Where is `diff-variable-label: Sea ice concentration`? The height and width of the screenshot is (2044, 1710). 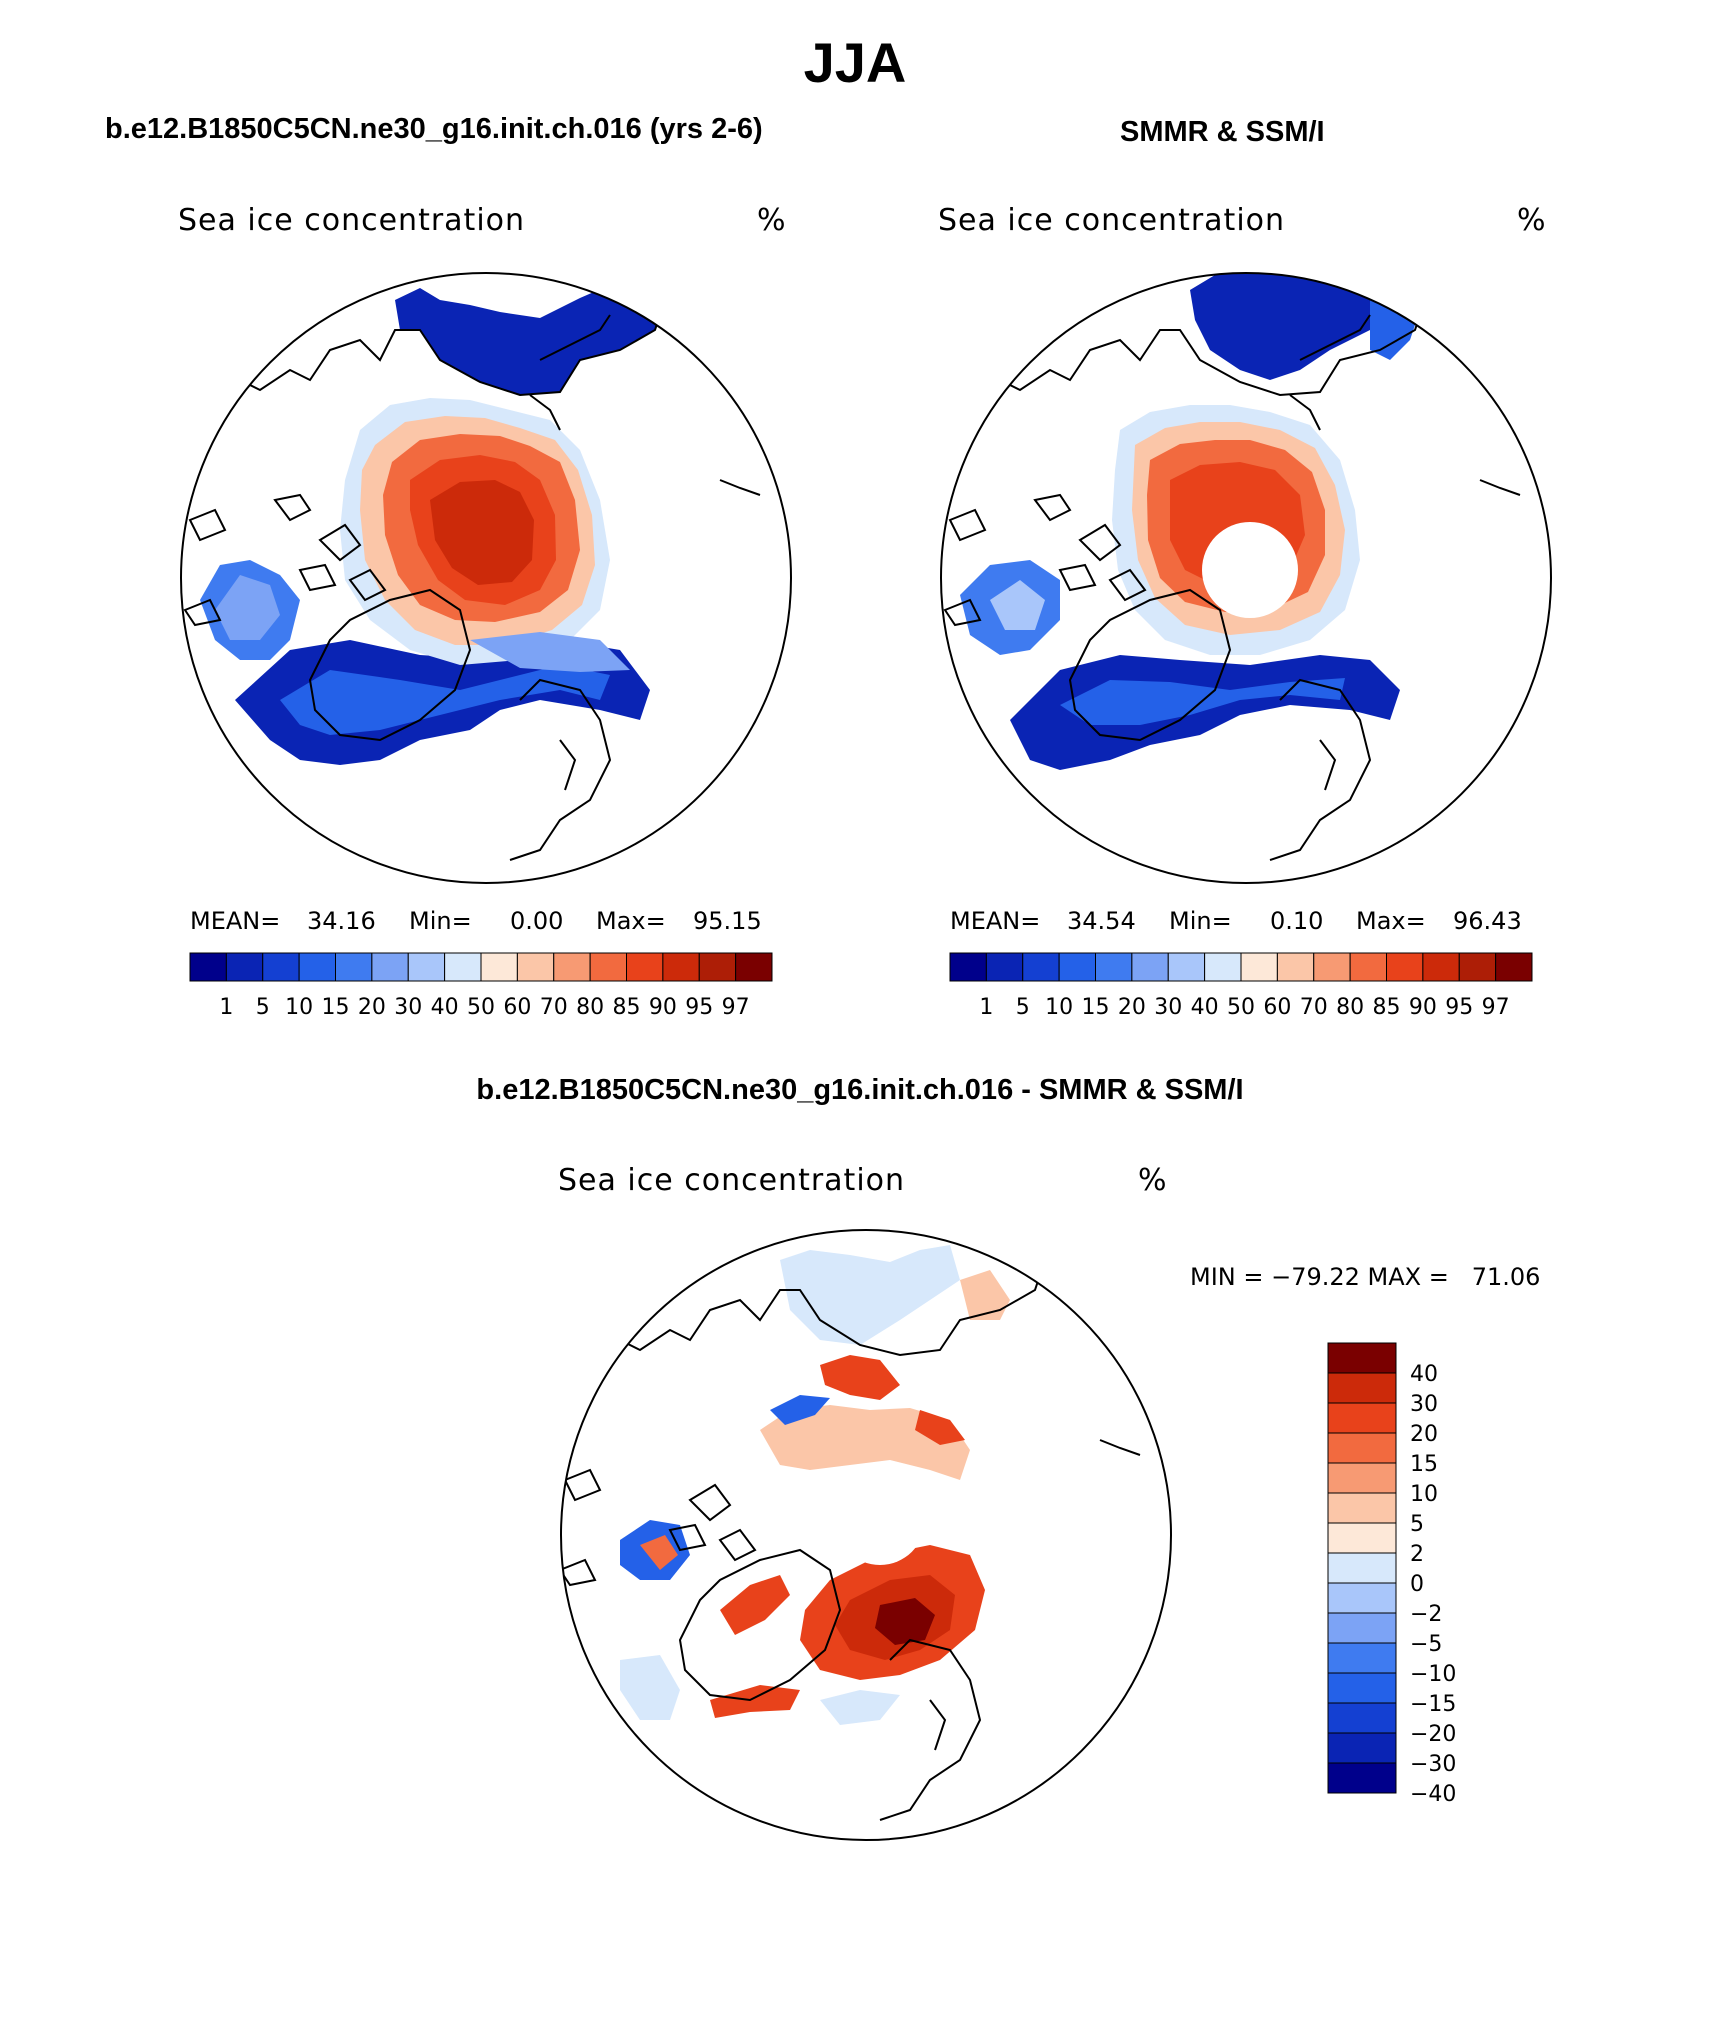 diff-variable-label: Sea ice concentration is located at coordinates (732, 1180).